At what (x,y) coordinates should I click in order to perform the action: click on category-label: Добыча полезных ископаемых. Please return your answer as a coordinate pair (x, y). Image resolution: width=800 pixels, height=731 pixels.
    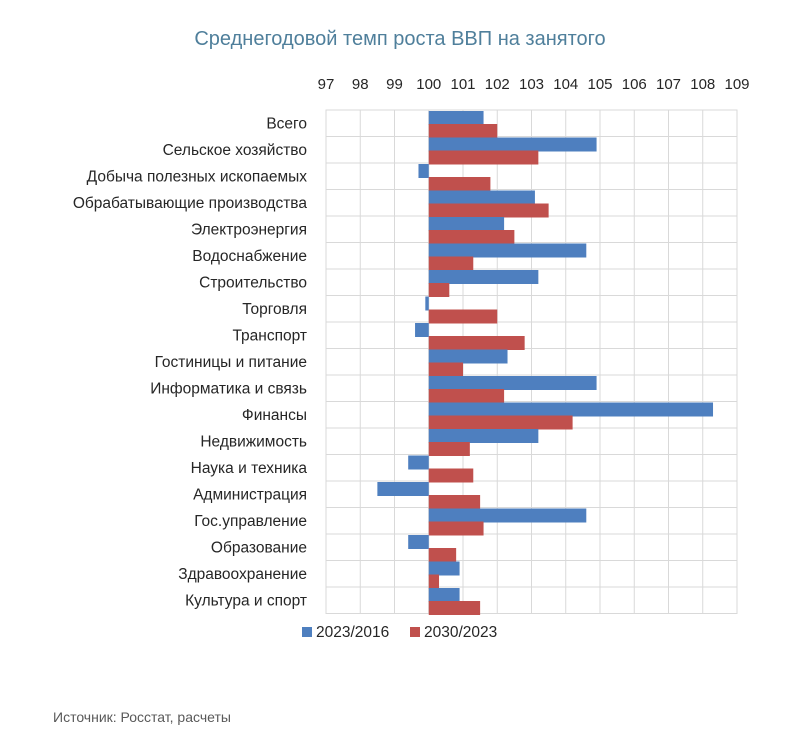
    Looking at the image, I should click on (197, 176).